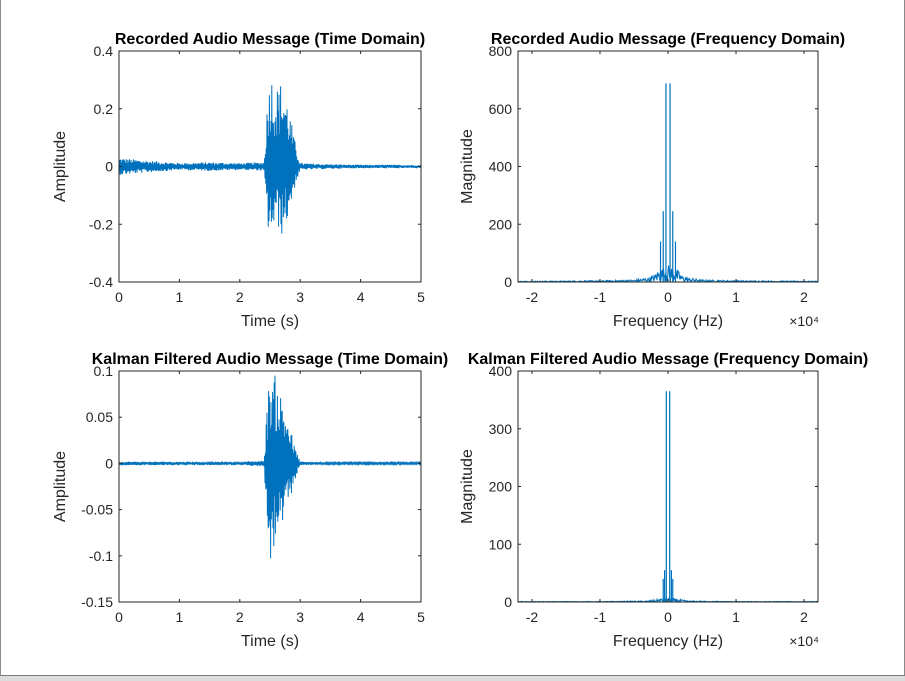 This screenshot has height=681, width=905. Describe the element at coordinates (501, 51) in the screenshot. I see `y-tick-label: 800` at that location.